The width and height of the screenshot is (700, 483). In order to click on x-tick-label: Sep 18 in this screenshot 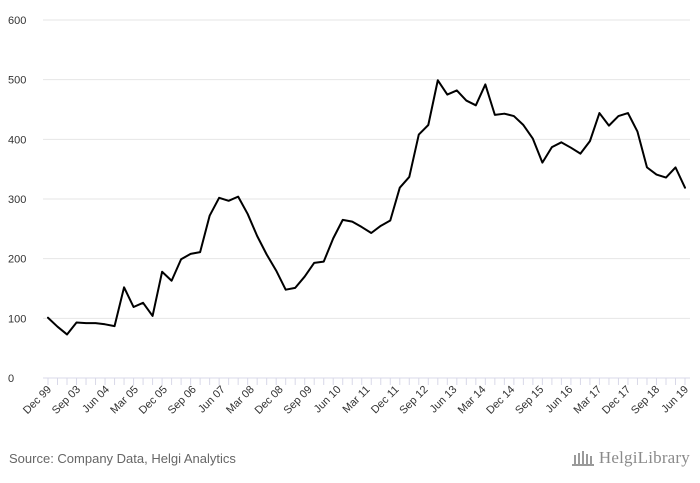, I will do `click(645, 400)`.